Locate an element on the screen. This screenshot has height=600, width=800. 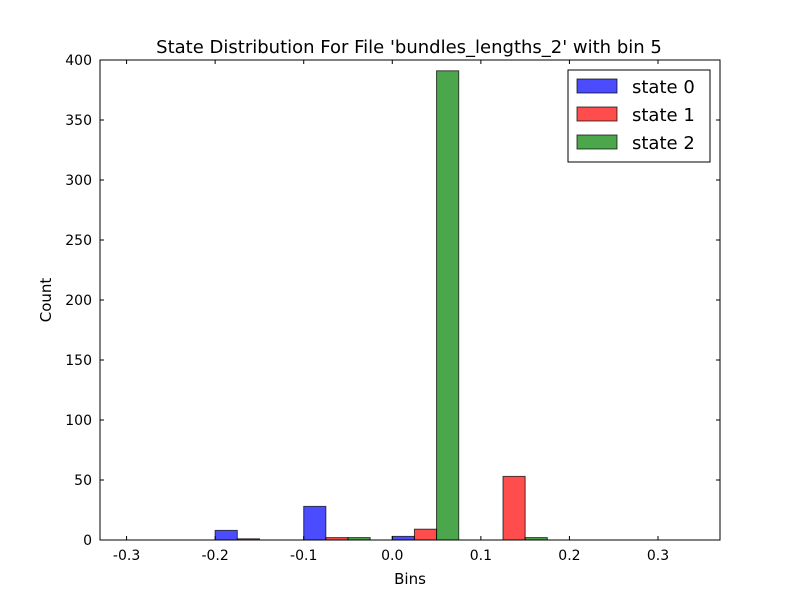
y-axis-title: Count is located at coordinates (46, 300).